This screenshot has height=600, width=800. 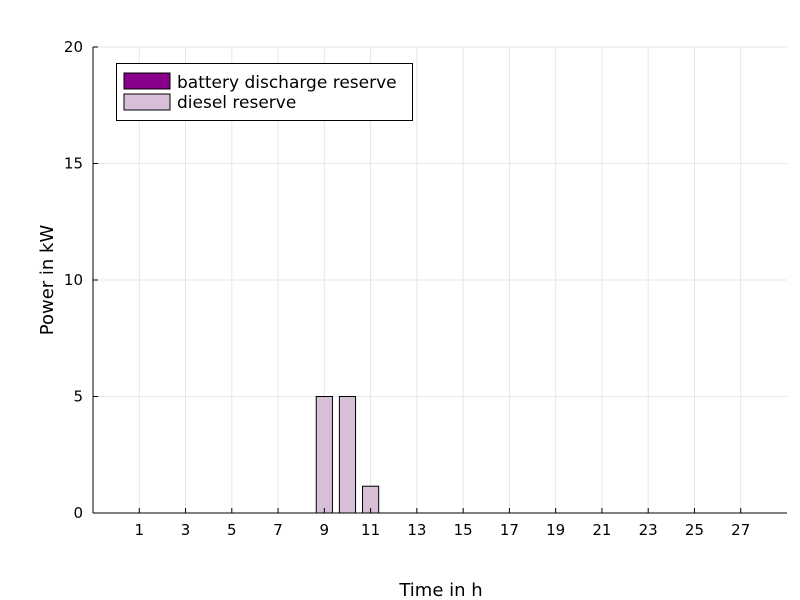 What do you see at coordinates (370, 530) in the screenshot?
I see `x-tick-label: 11` at bounding box center [370, 530].